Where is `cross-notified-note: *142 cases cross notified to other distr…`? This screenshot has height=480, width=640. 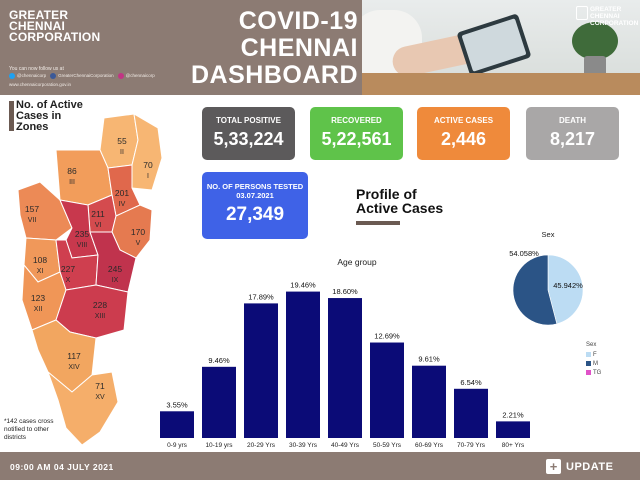 cross-notified-note: *142 cases cross notified to other distr… is located at coordinates (29, 429).